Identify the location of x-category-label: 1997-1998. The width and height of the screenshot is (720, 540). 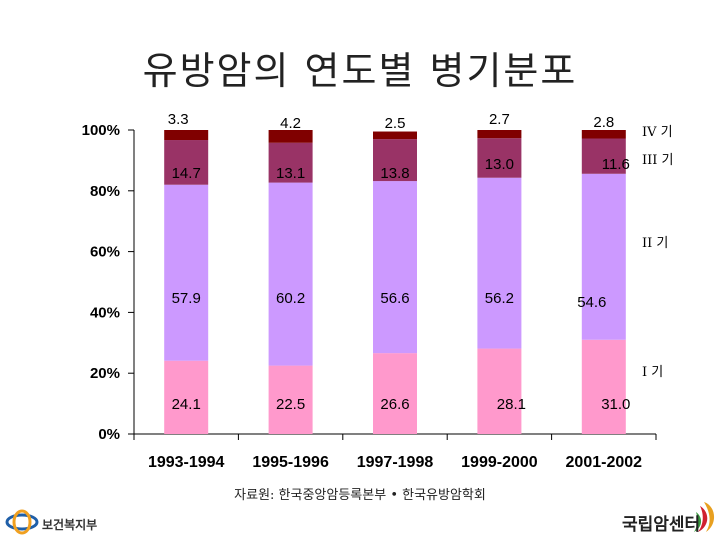
(395, 462).